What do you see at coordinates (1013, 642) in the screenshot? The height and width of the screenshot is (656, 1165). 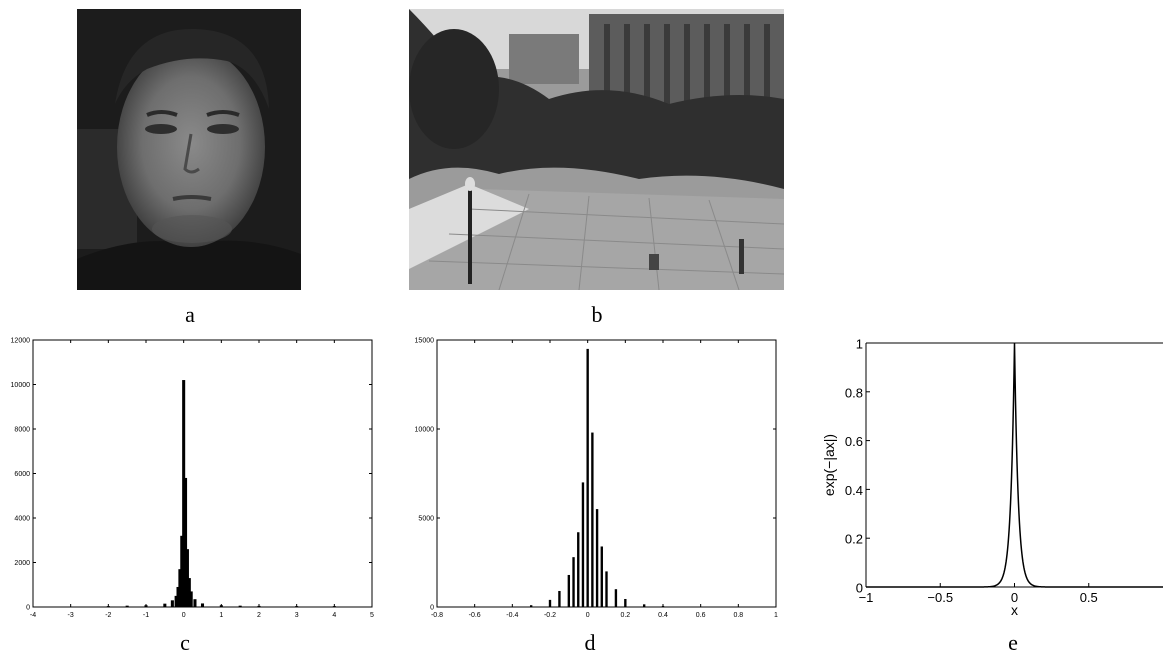 I see `caption-e: e` at bounding box center [1013, 642].